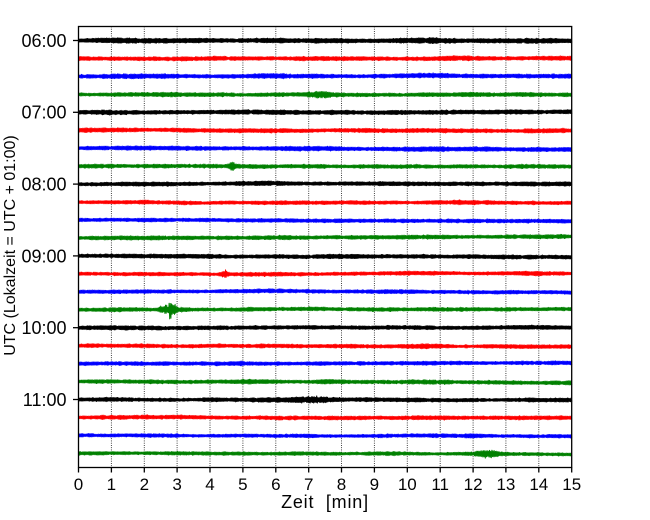  Describe the element at coordinates (43, 41) in the screenshot. I see `svg-text: 06:00` at that location.